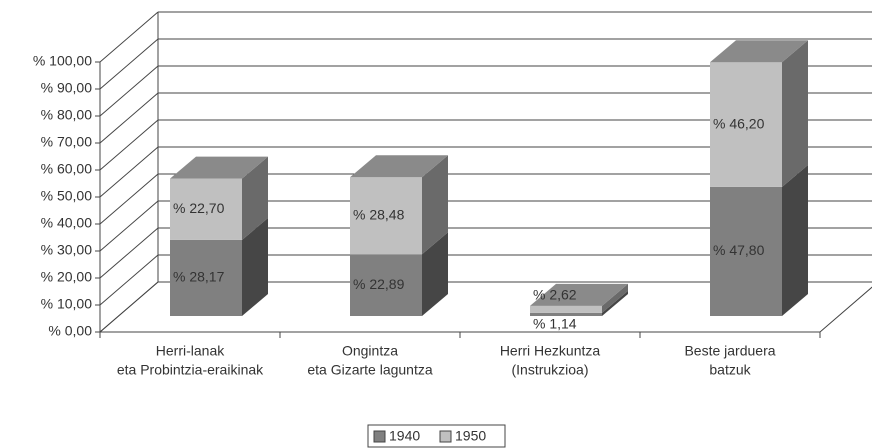 The height and width of the screenshot is (448, 872). Describe the element at coordinates (370, 351) in the screenshot. I see `x-tick-label: Ongintza` at that location.